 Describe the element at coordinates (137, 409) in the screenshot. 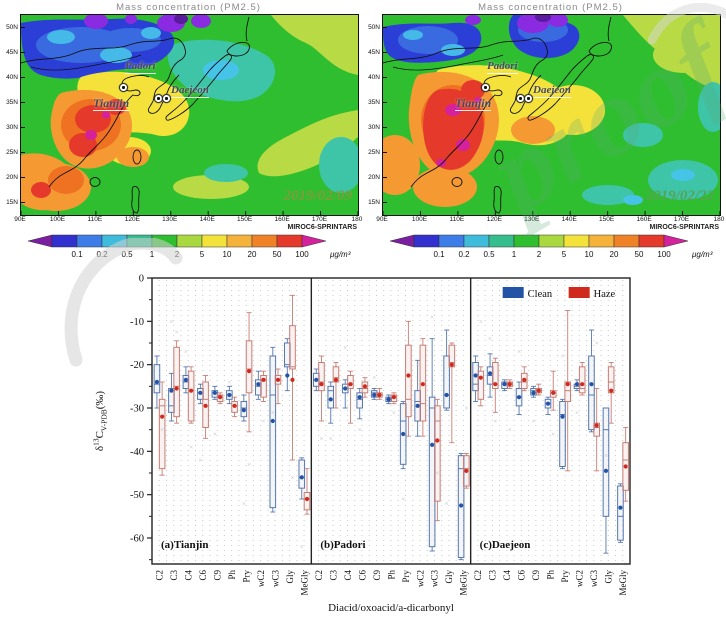

I see `y-tick-label: -30` at that location.